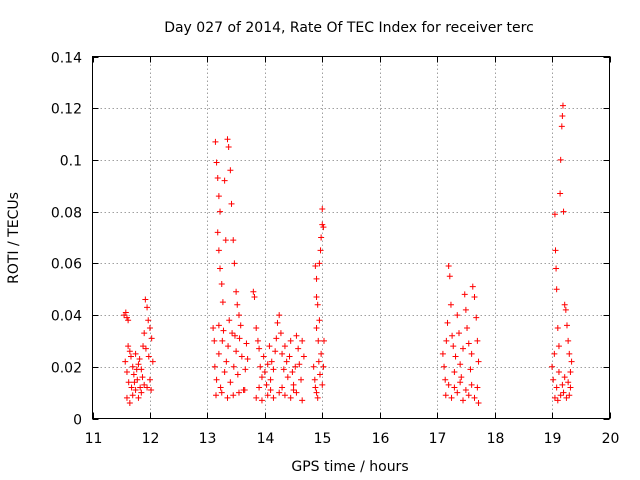 This screenshot has height=480, width=640. What do you see at coordinates (66, 240) in the screenshot?
I see `y-tick-labels: 0 0.02 0.04 0.06 0.08 0.1 0.12 0.14` at bounding box center [66, 240].